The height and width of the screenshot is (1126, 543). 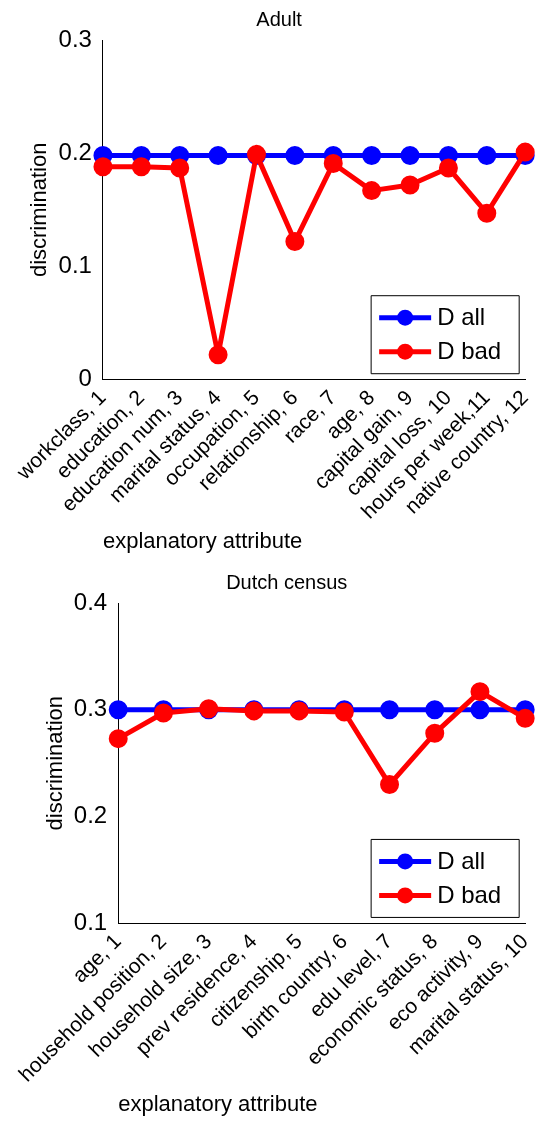 What do you see at coordinates (85, 378) in the screenshot?
I see `y-tick-label: 0` at bounding box center [85, 378].